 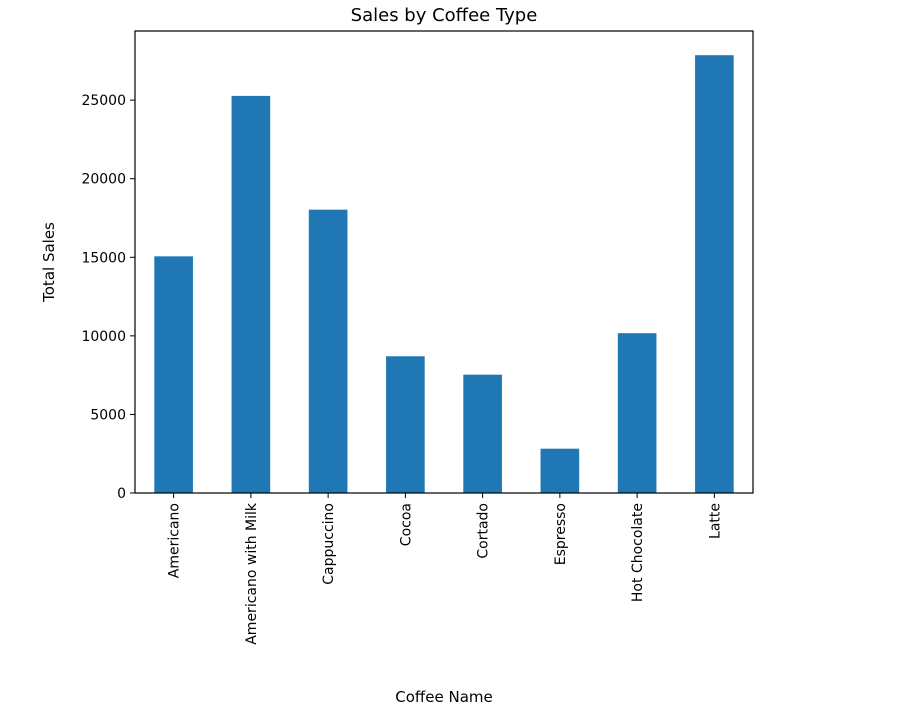 What do you see at coordinates (103, 180) in the screenshot?
I see `y-tick-label: 20000` at bounding box center [103, 180].